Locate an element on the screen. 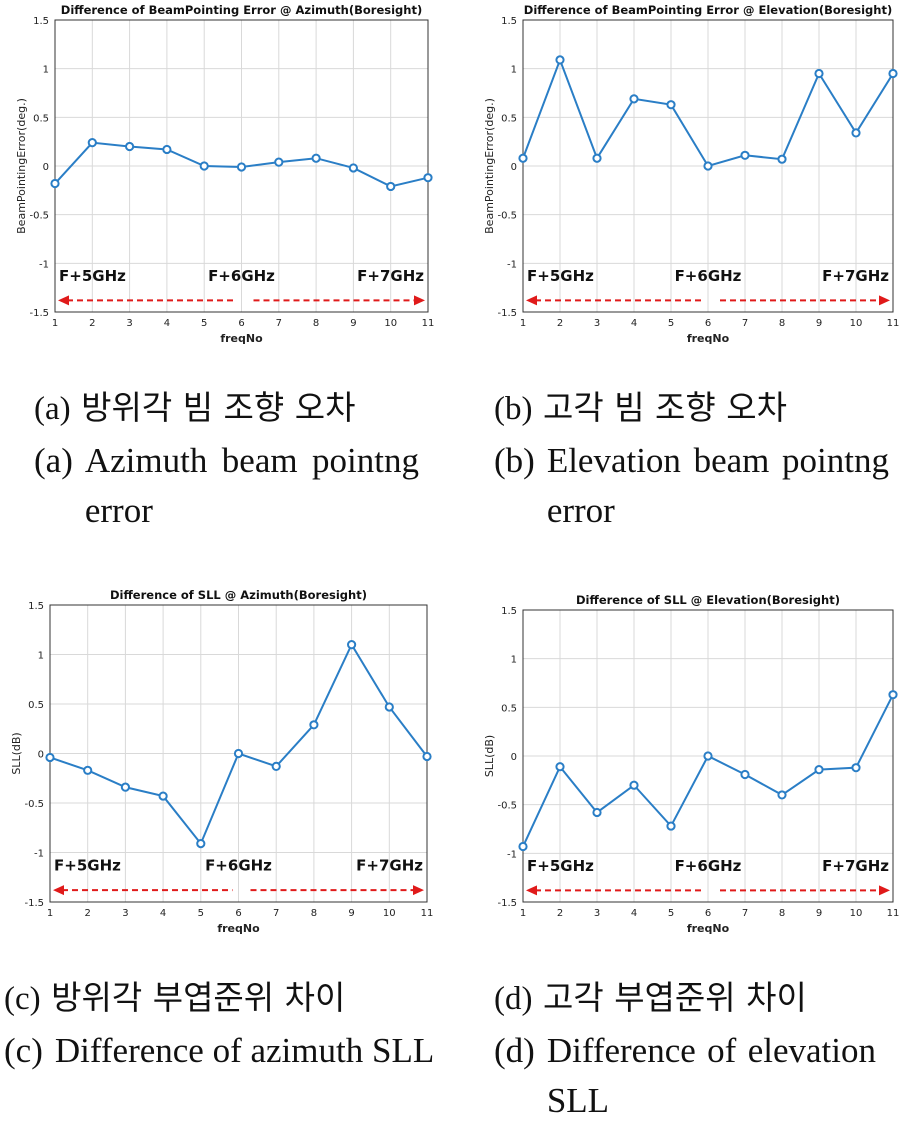  caption-c-english-text: Difference of azimuth SLL is located at coordinates (244, 1050).